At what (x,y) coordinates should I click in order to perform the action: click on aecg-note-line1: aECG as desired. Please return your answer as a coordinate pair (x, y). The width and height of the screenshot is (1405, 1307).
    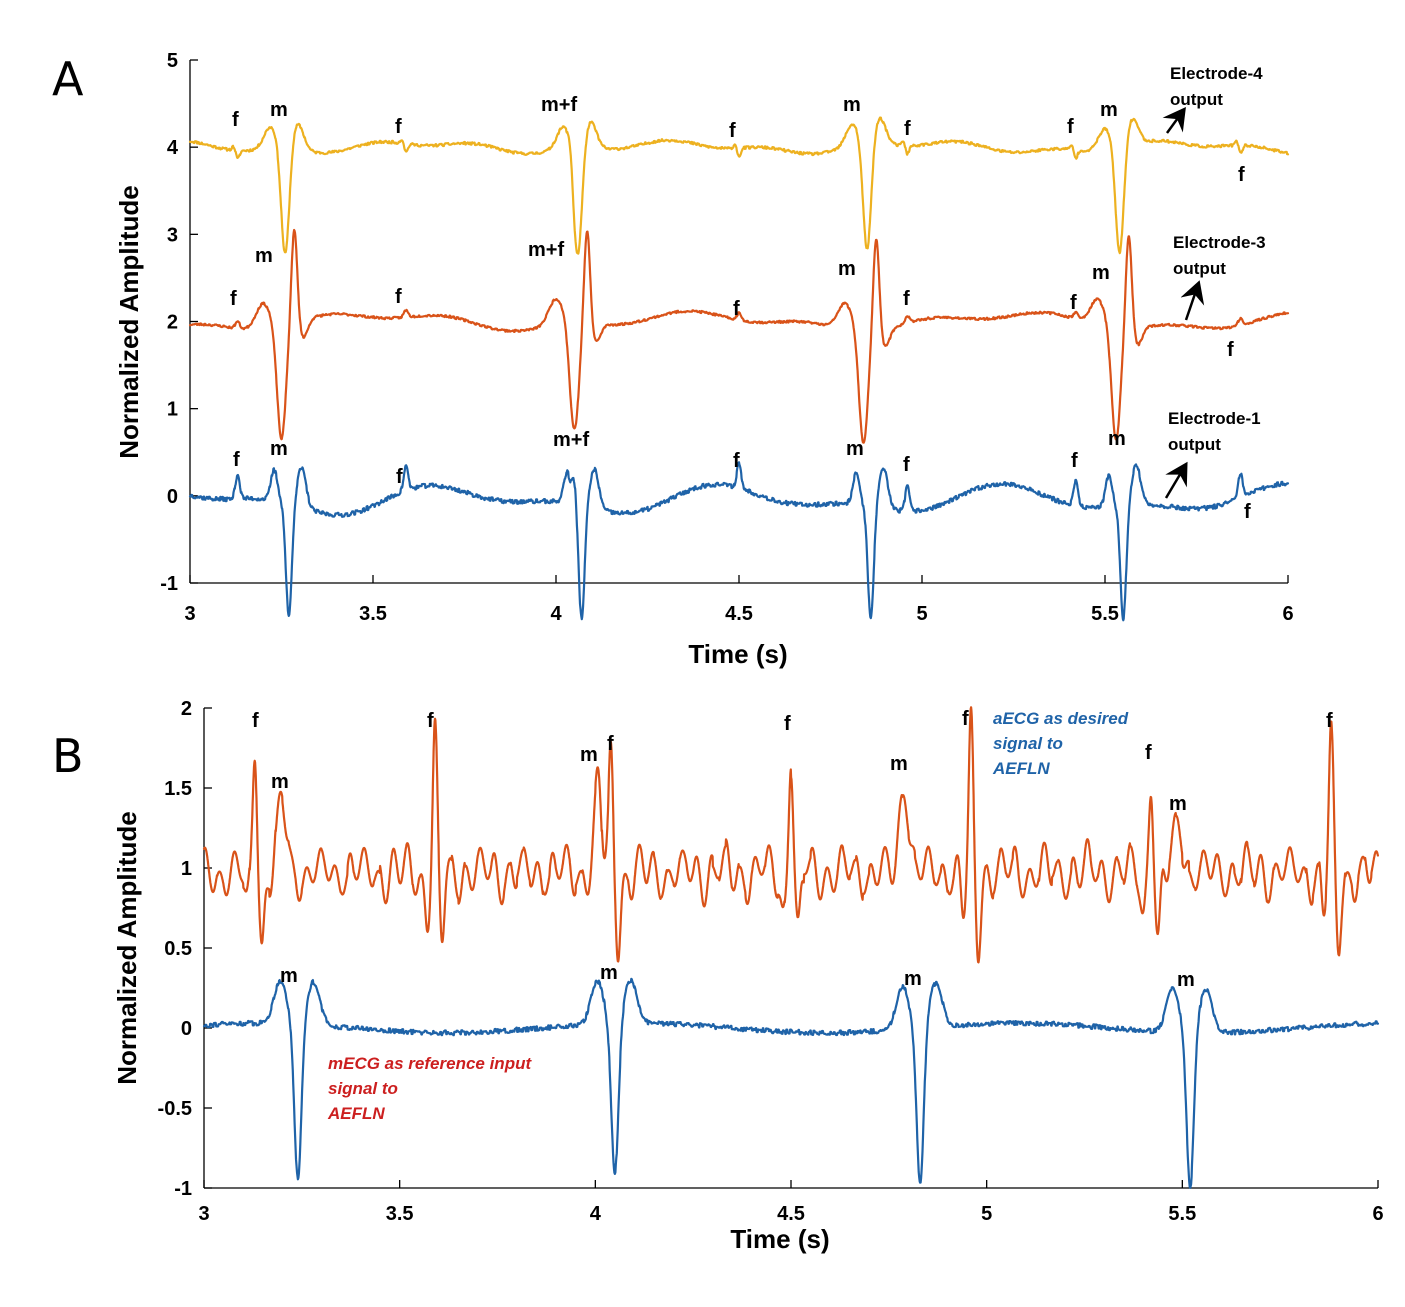
    Looking at the image, I should click on (1061, 718).